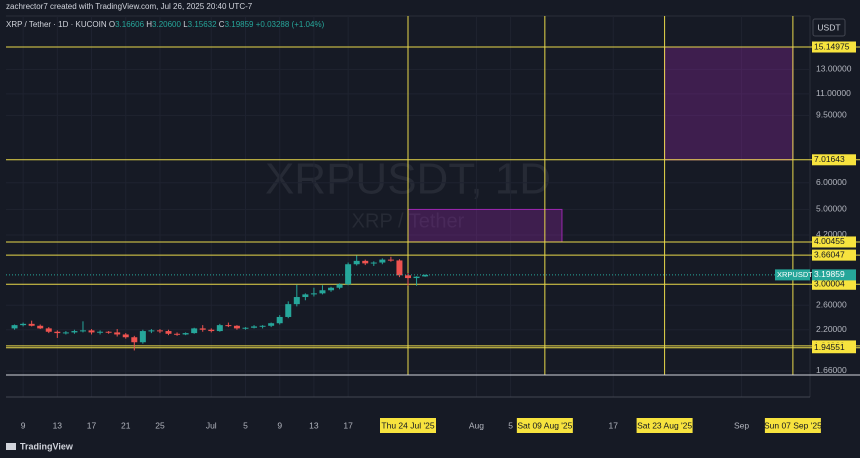 This screenshot has width=860, height=458. Describe the element at coordinates (831, 304) in the screenshot. I see `y-tick-label: 2.60000` at that location.